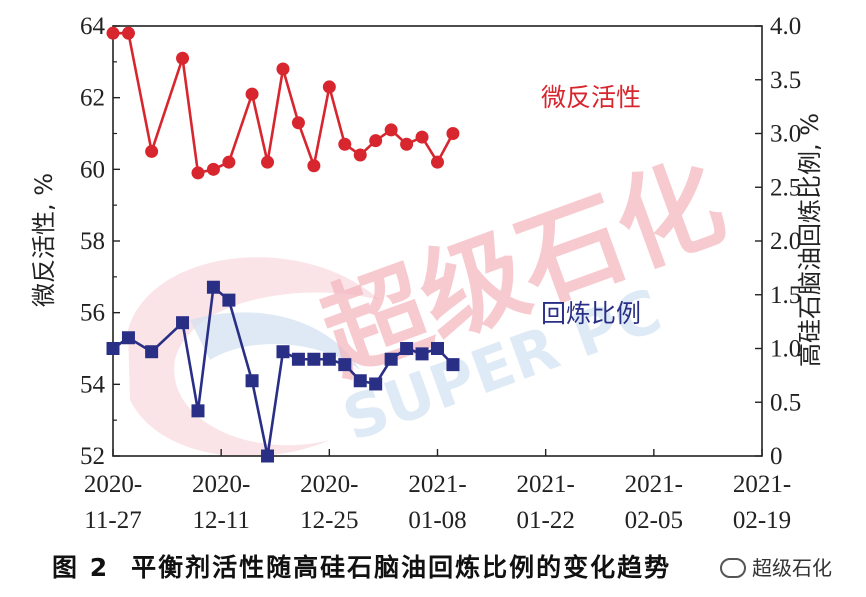 The height and width of the screenshot is (597, 866). I want to click on y-tick-label: 58, so click(92, 241).